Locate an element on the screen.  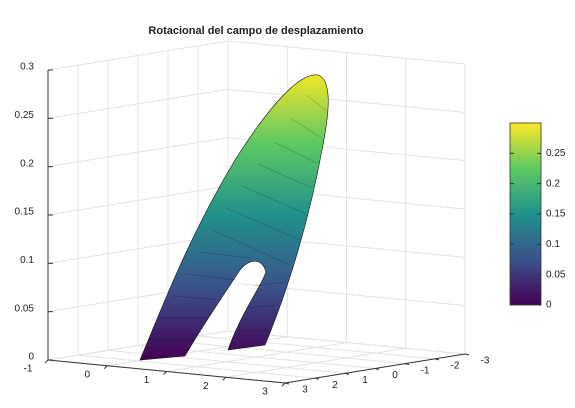
chart-title: Rotacional del campo de desplazamiento is located at coordinates (255, 31).